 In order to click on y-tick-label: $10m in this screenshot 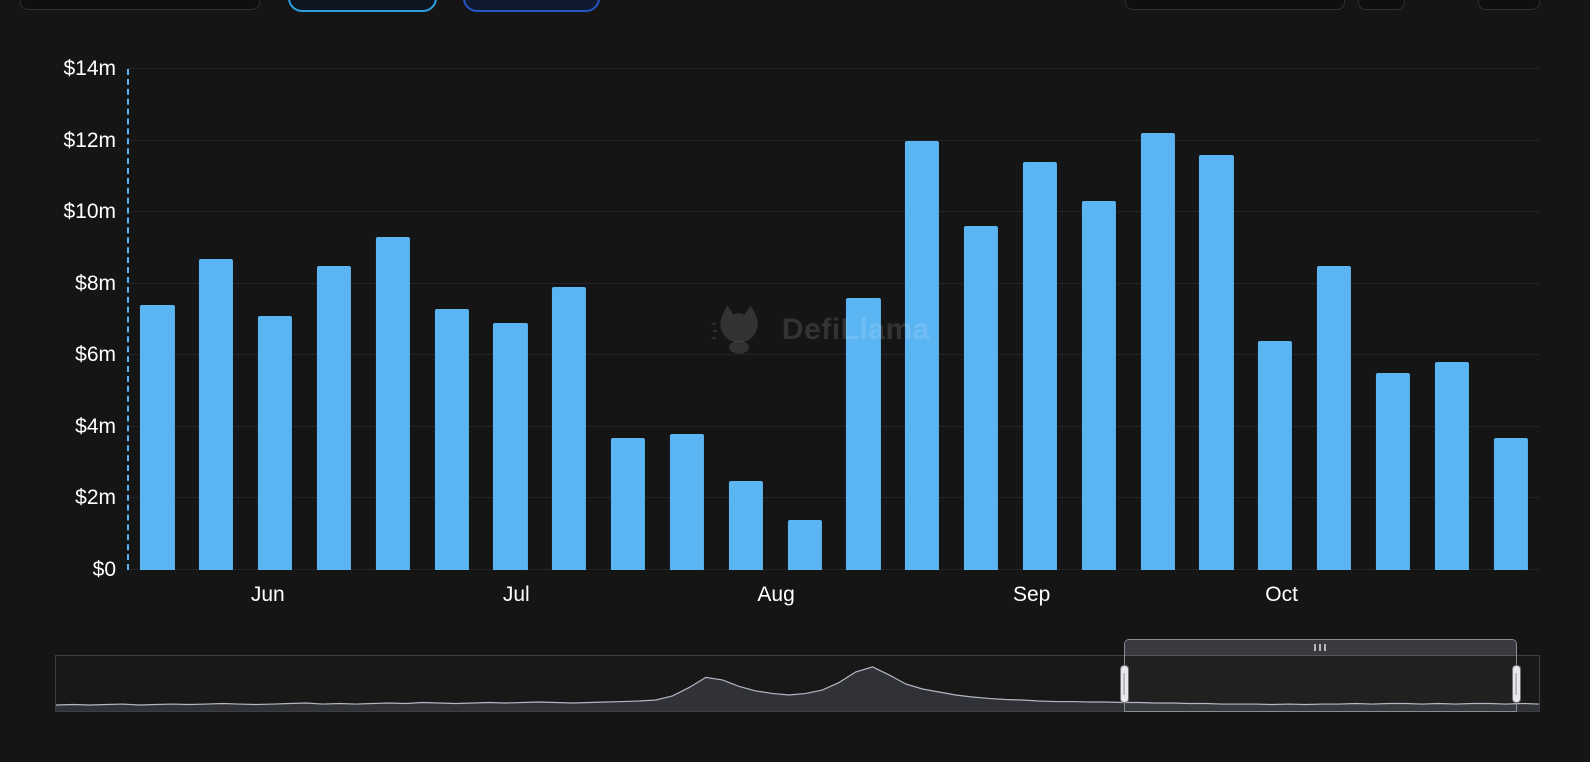, I will do `click(89, 212)`.